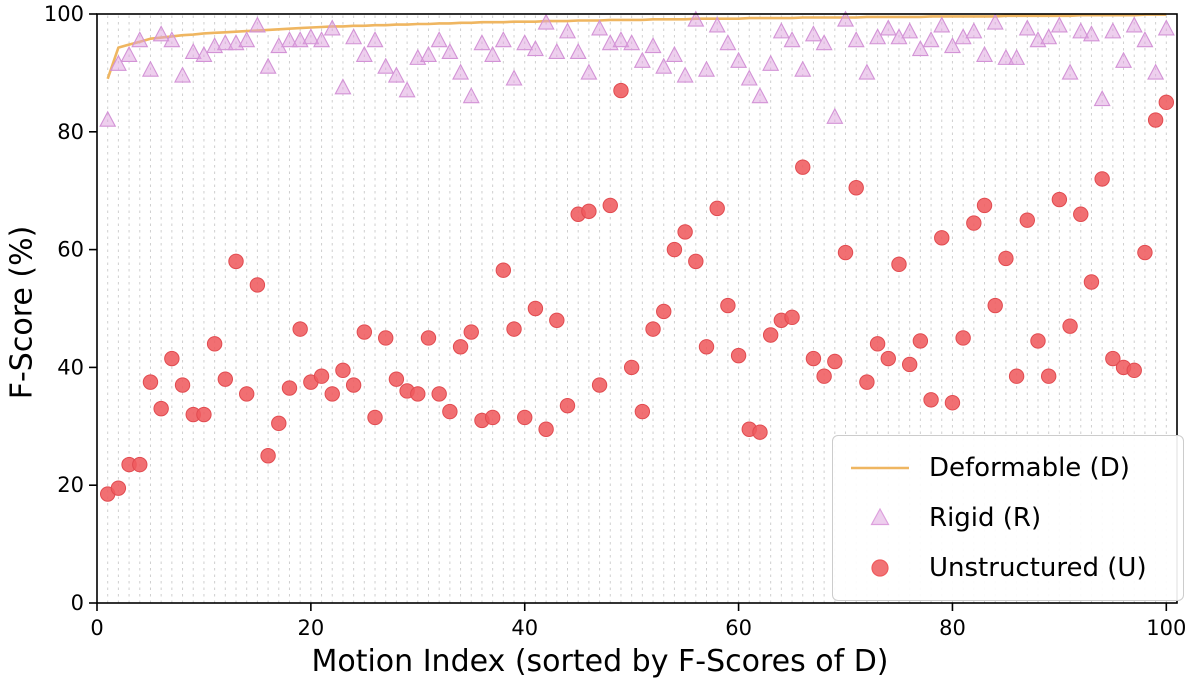 The image size is (1200, 687). I want to click on legend-item-deformable: Deformable (D), so click(1006, 468).